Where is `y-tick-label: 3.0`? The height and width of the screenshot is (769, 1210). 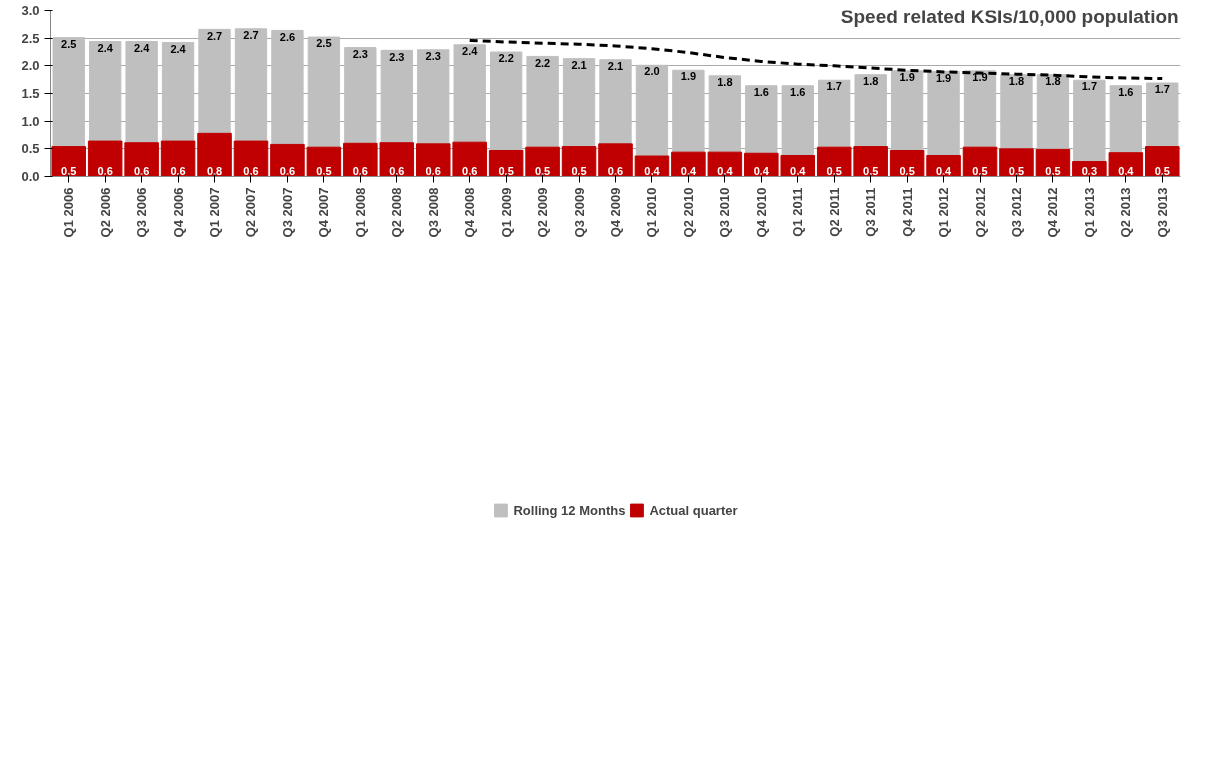
y-tick-label: 3.0 is located at coordinates (30, 10).